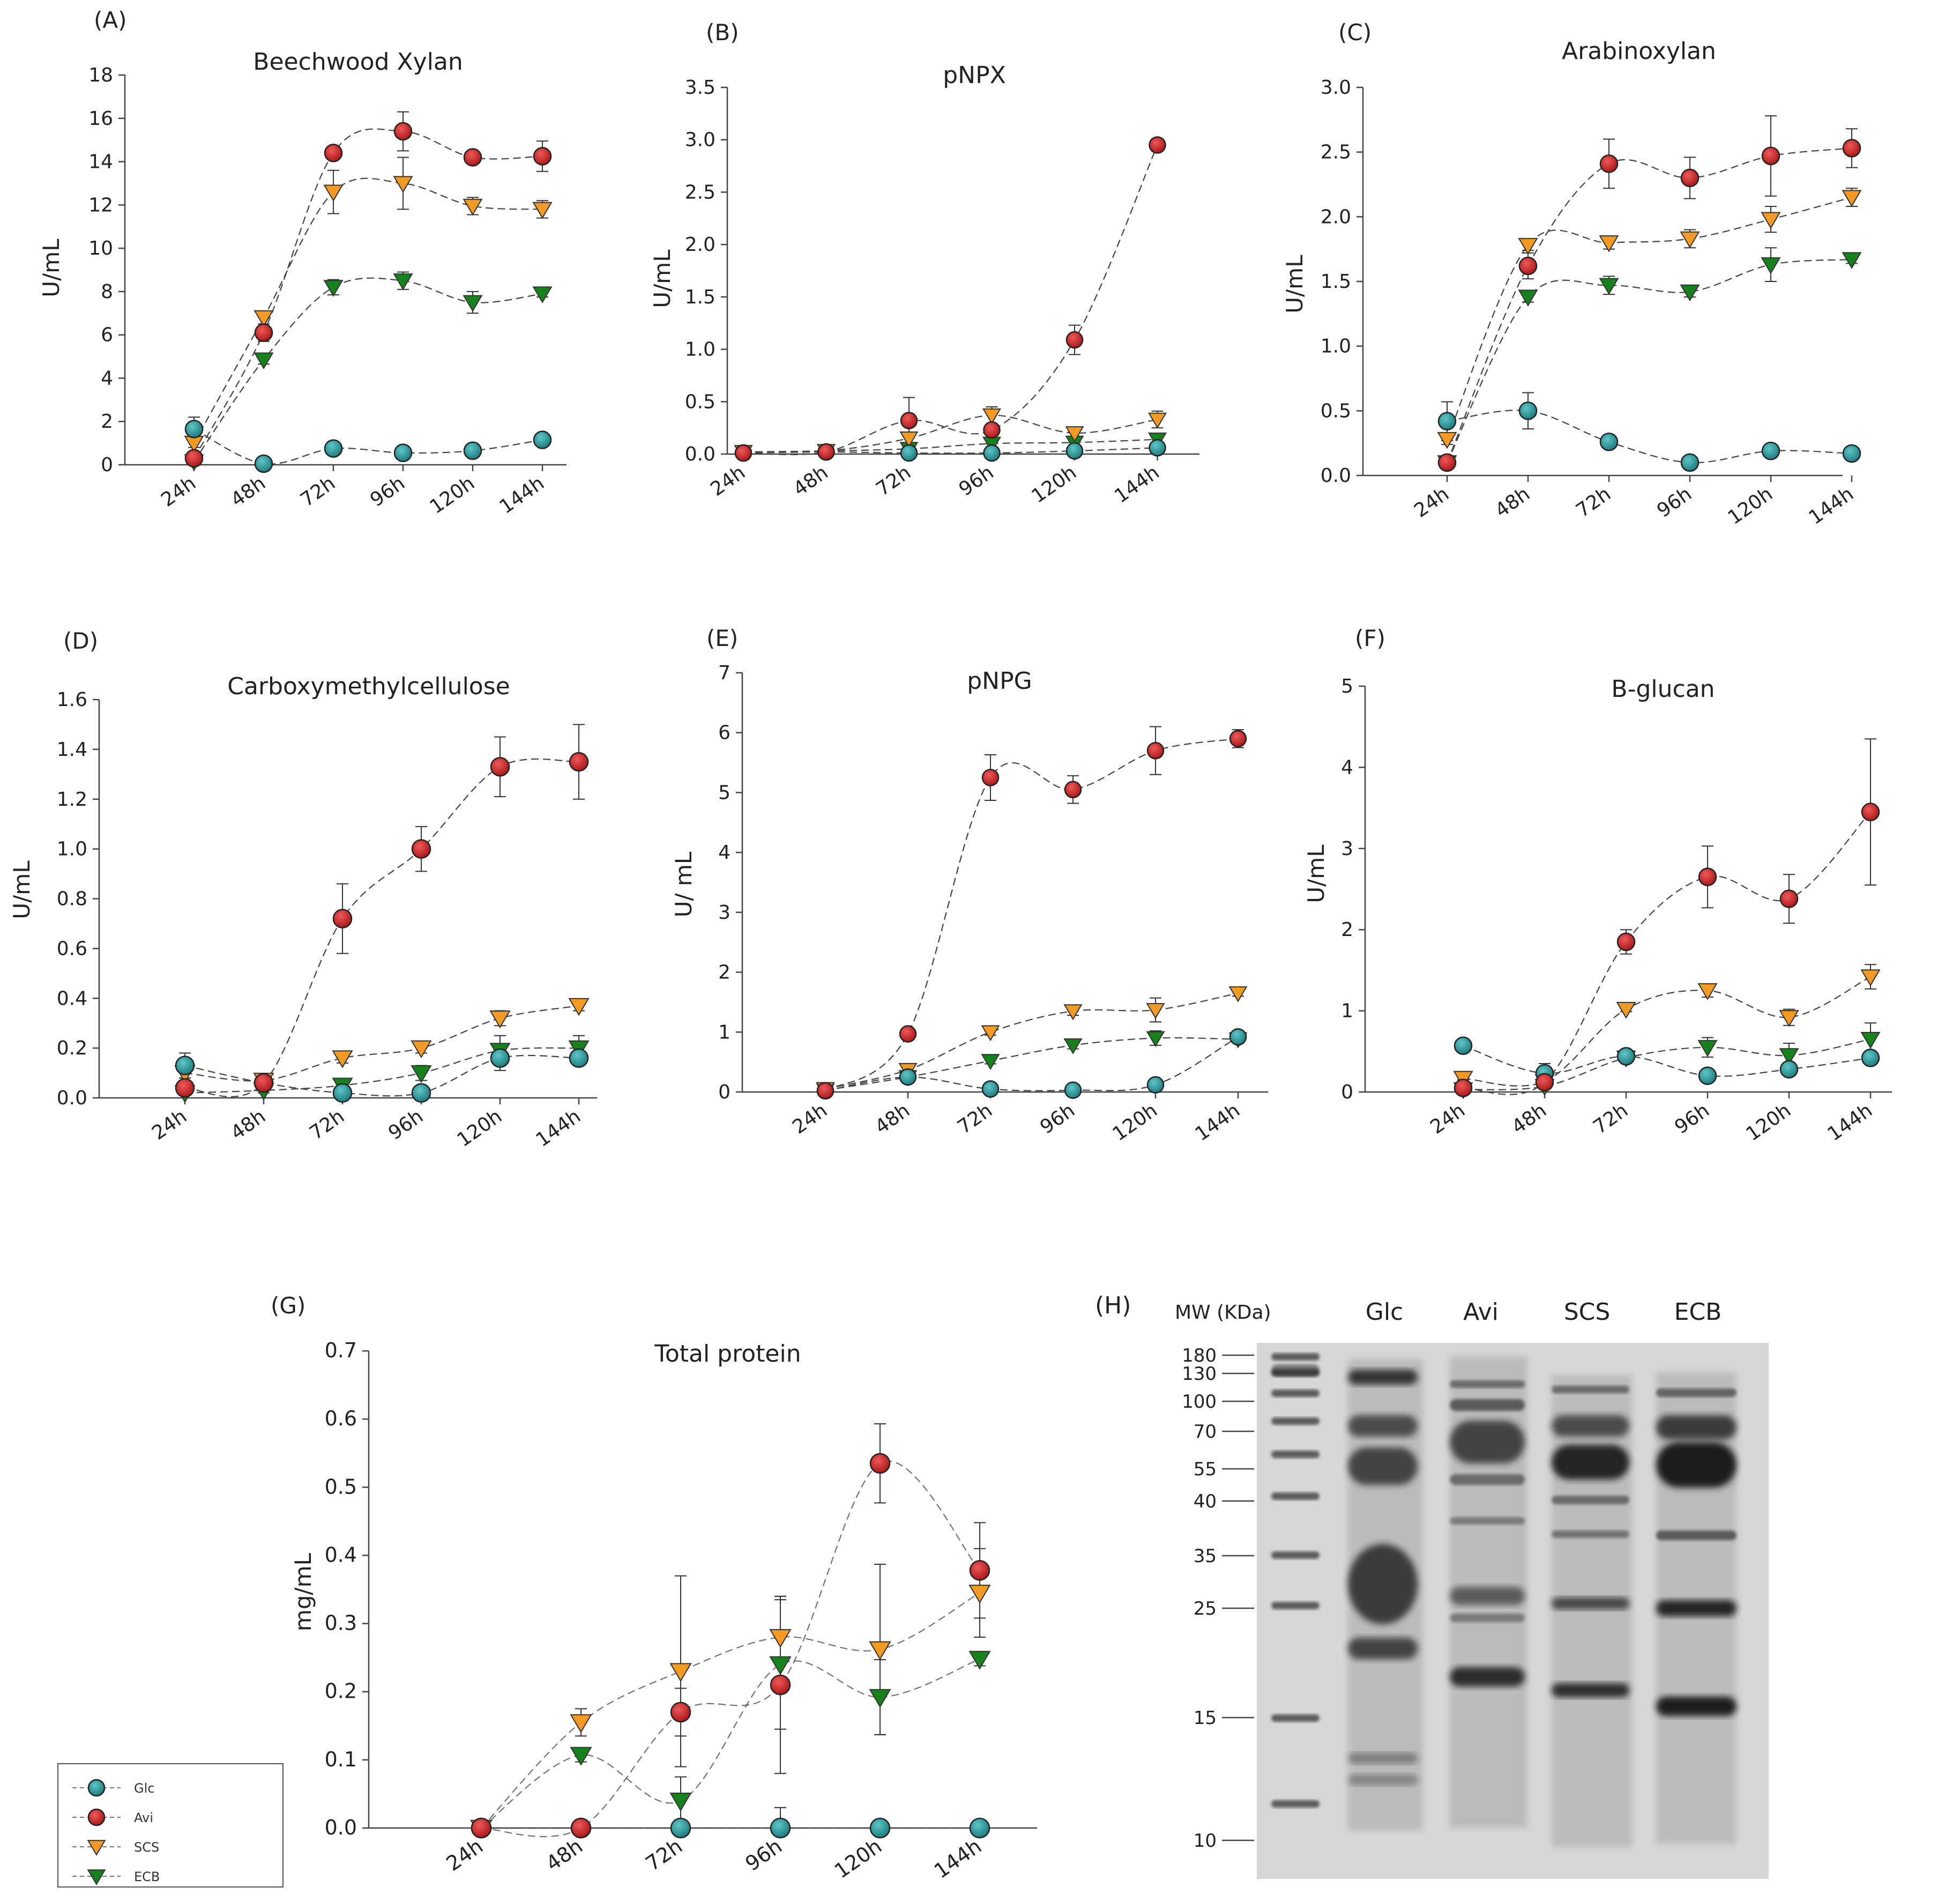 This screenshot has height=1902, width=1960. Describe the element at coordinates (170, 1825) in the screenshot. I see `legend: Glc Avi SCS ECB` at that location.